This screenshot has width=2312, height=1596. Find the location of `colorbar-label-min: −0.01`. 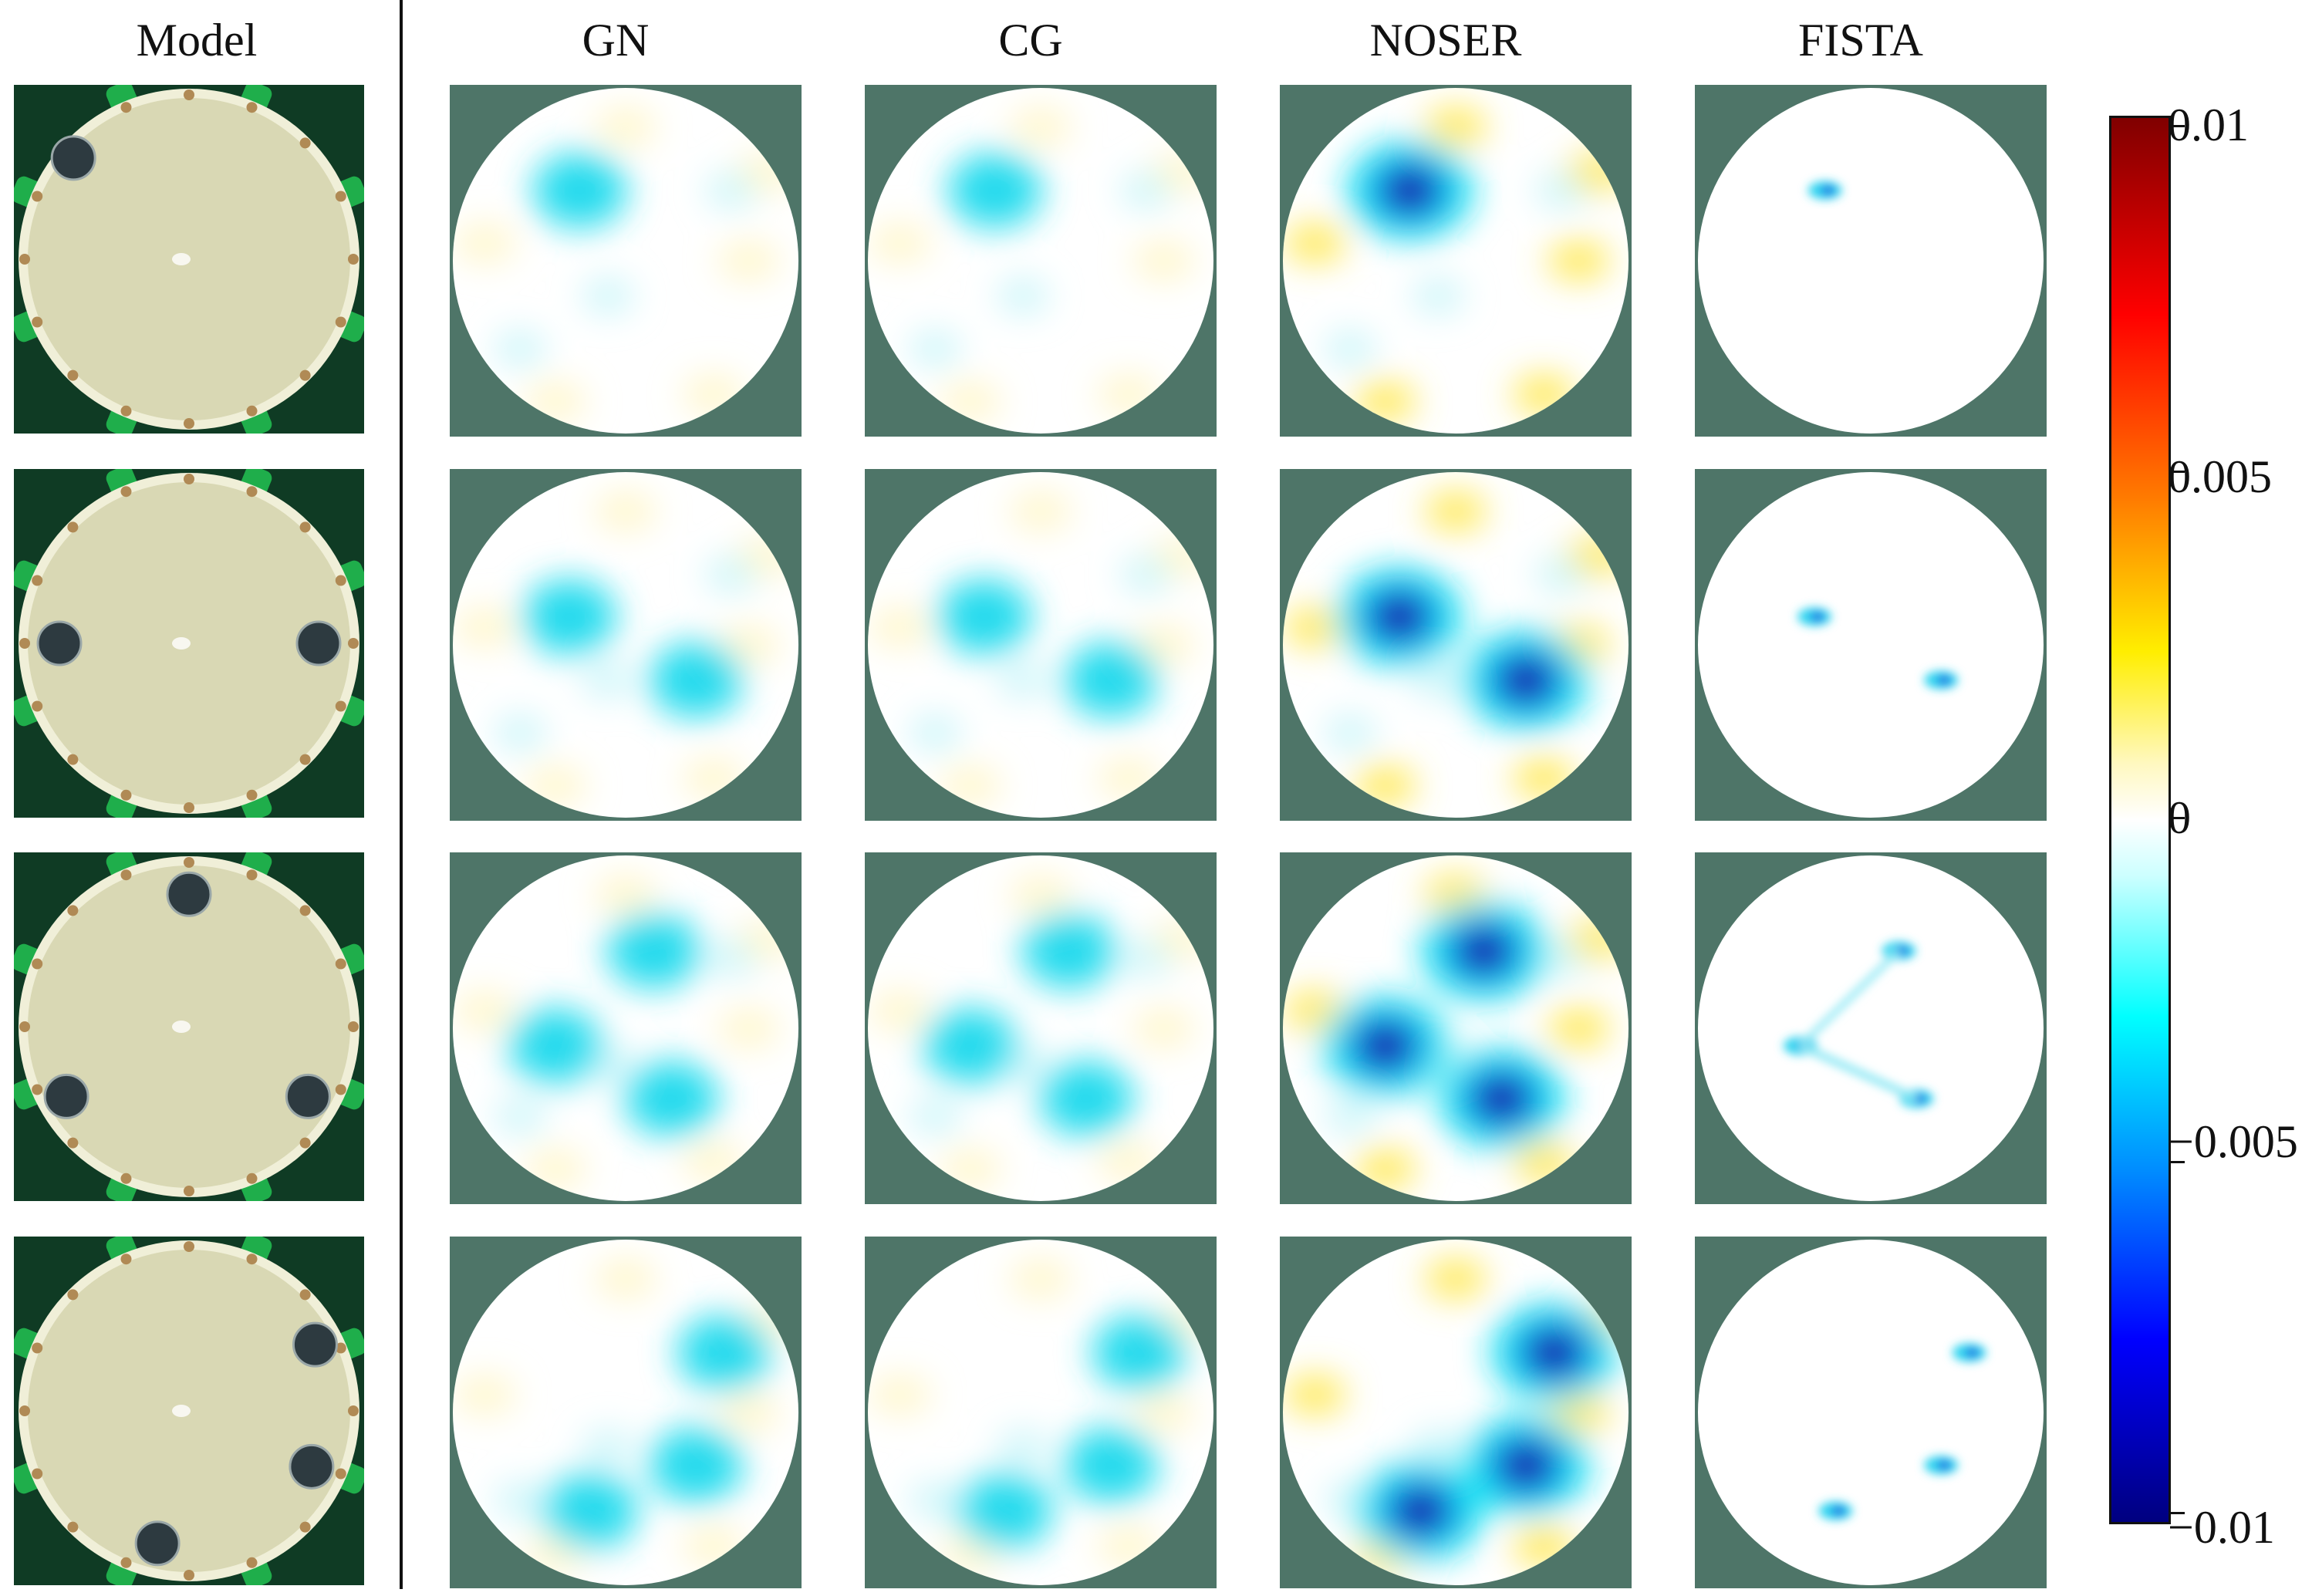

colorbar-label-min: −0.01 is located at coordinates (2221, 1527).